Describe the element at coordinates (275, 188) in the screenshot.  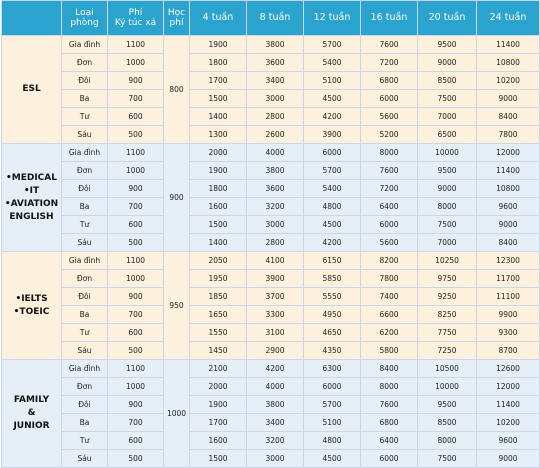
I see `price-cell: 3600` at that location.